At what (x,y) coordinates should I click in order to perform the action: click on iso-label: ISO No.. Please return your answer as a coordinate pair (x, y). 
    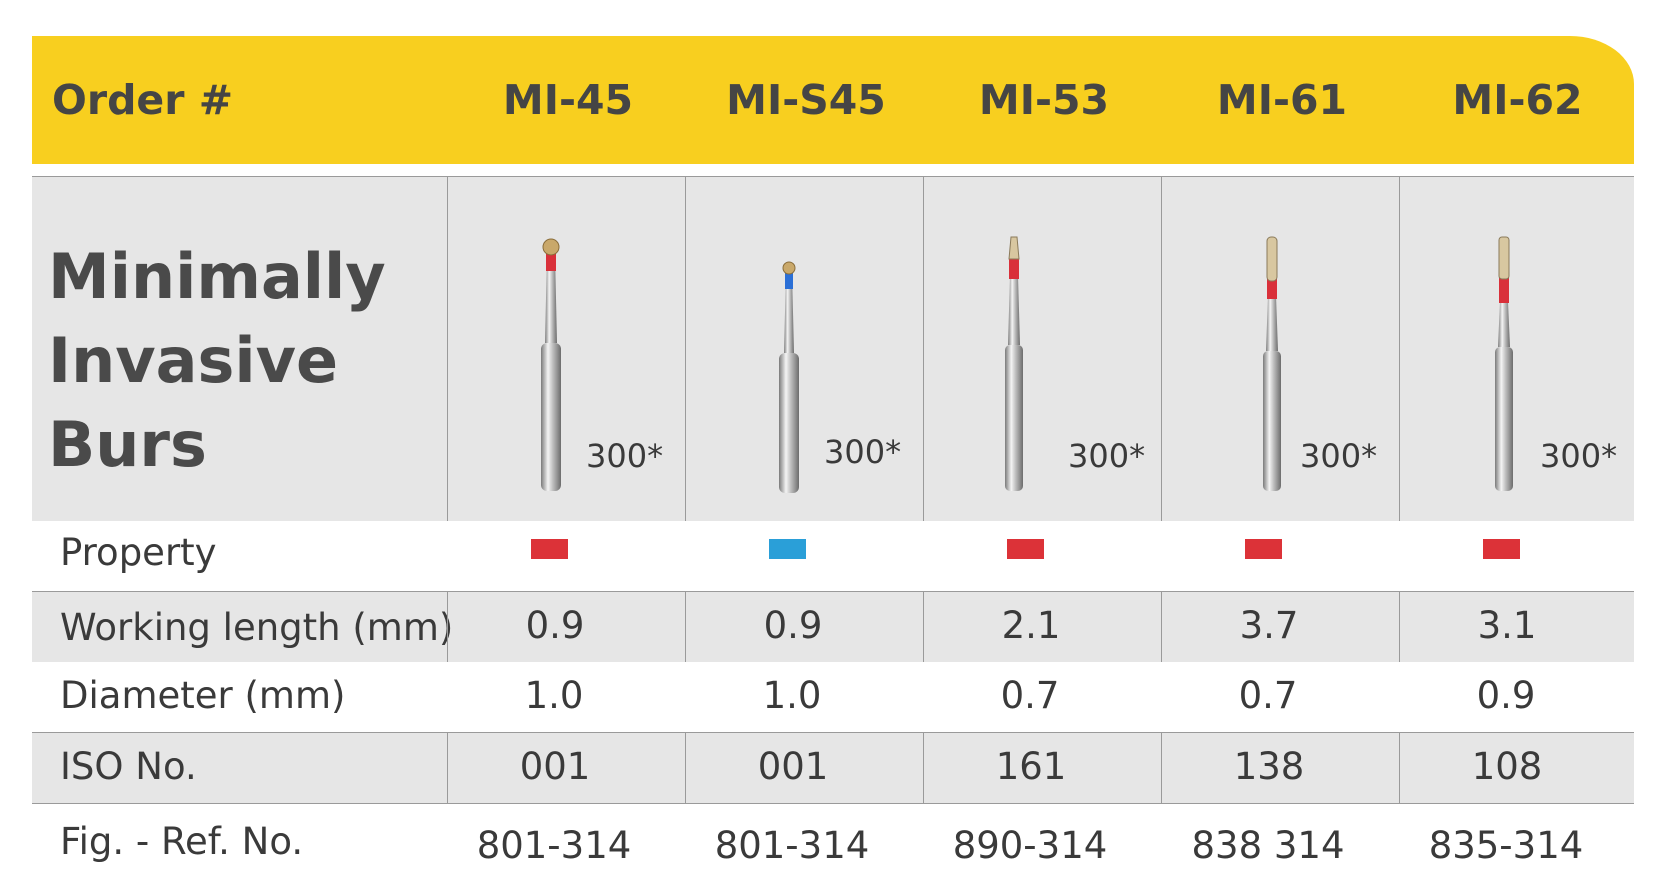
    Looking at the image, I should click on (128, 766).